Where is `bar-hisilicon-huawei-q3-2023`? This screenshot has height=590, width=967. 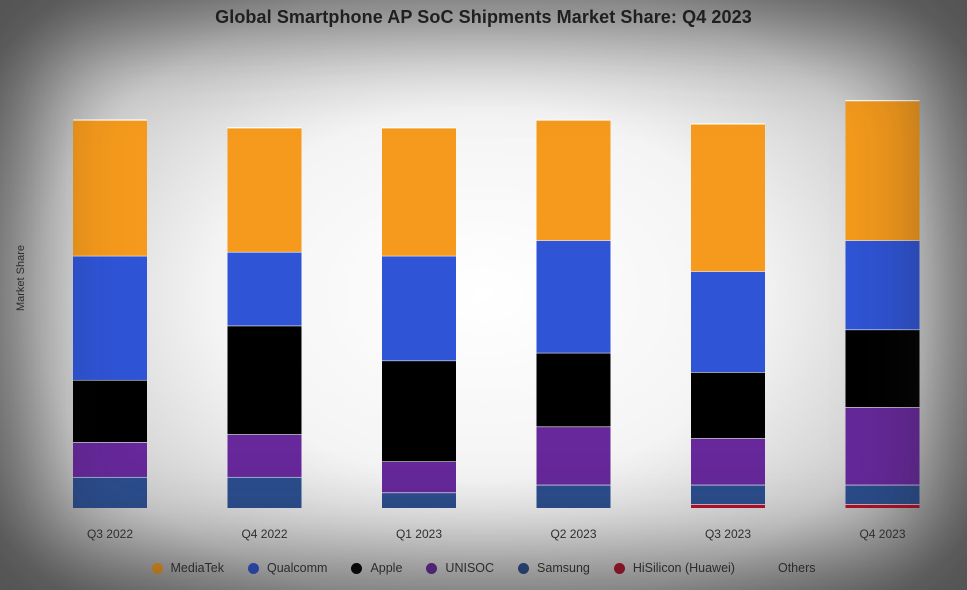
bar-hisilicon-huawei-q3-2023 is located at coordinates (728, 506).